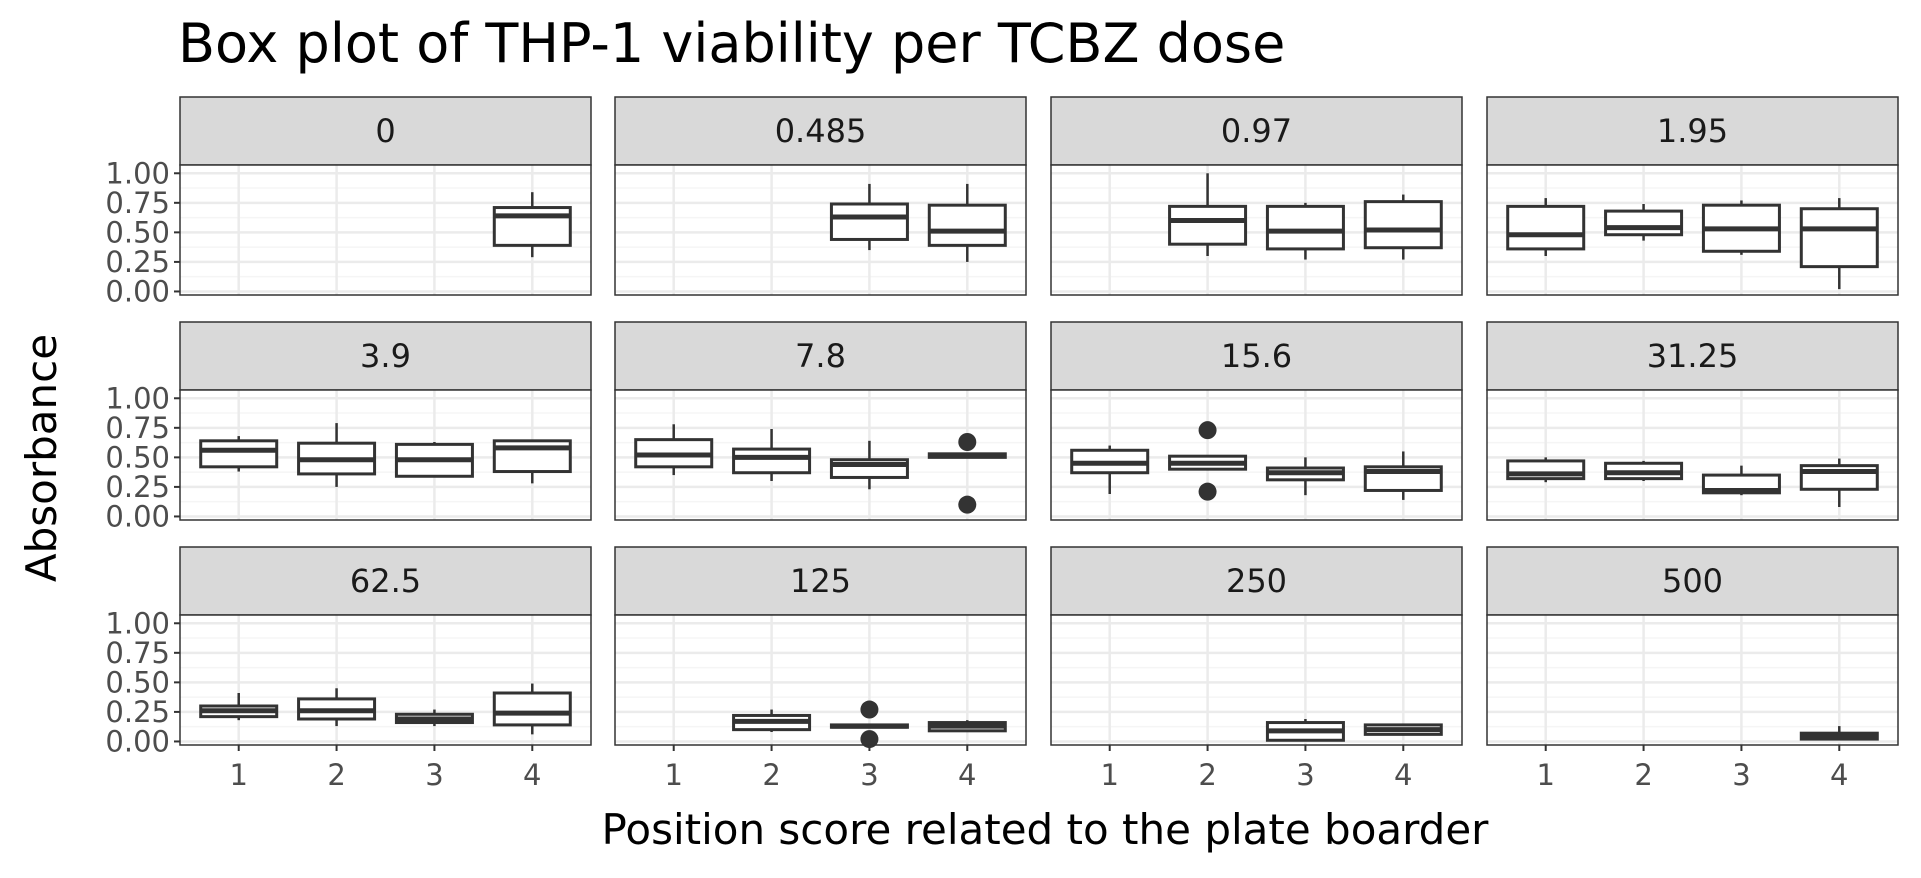  Describe the element at coordinates (41, 458) in the screenshot. I see `y-axis-title: Absorbance` at that location.